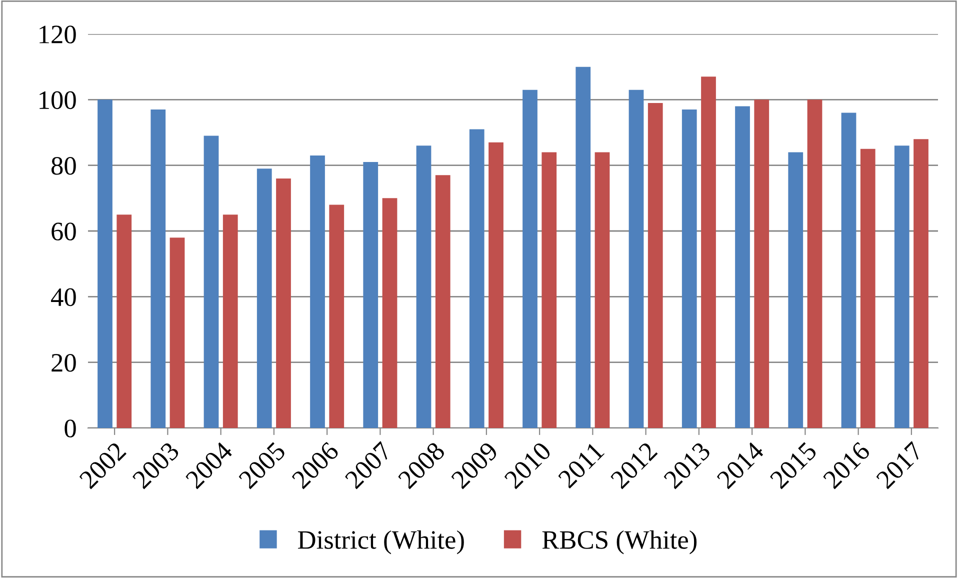  I want to click on legend-label: RBCS (White), so click(619, 542).